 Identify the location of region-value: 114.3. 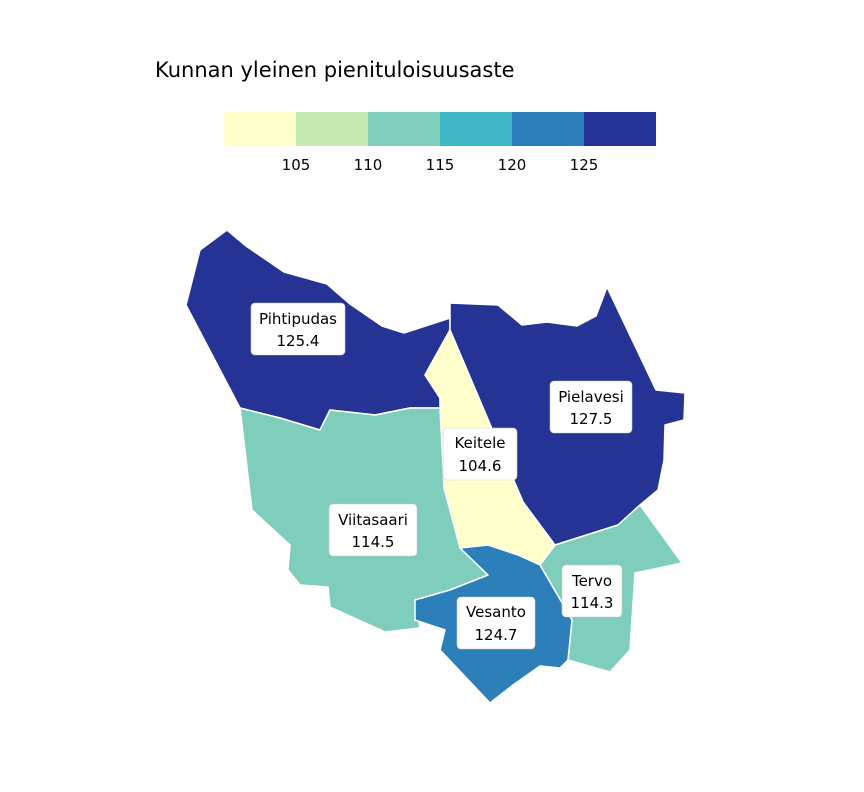
(592, 603).